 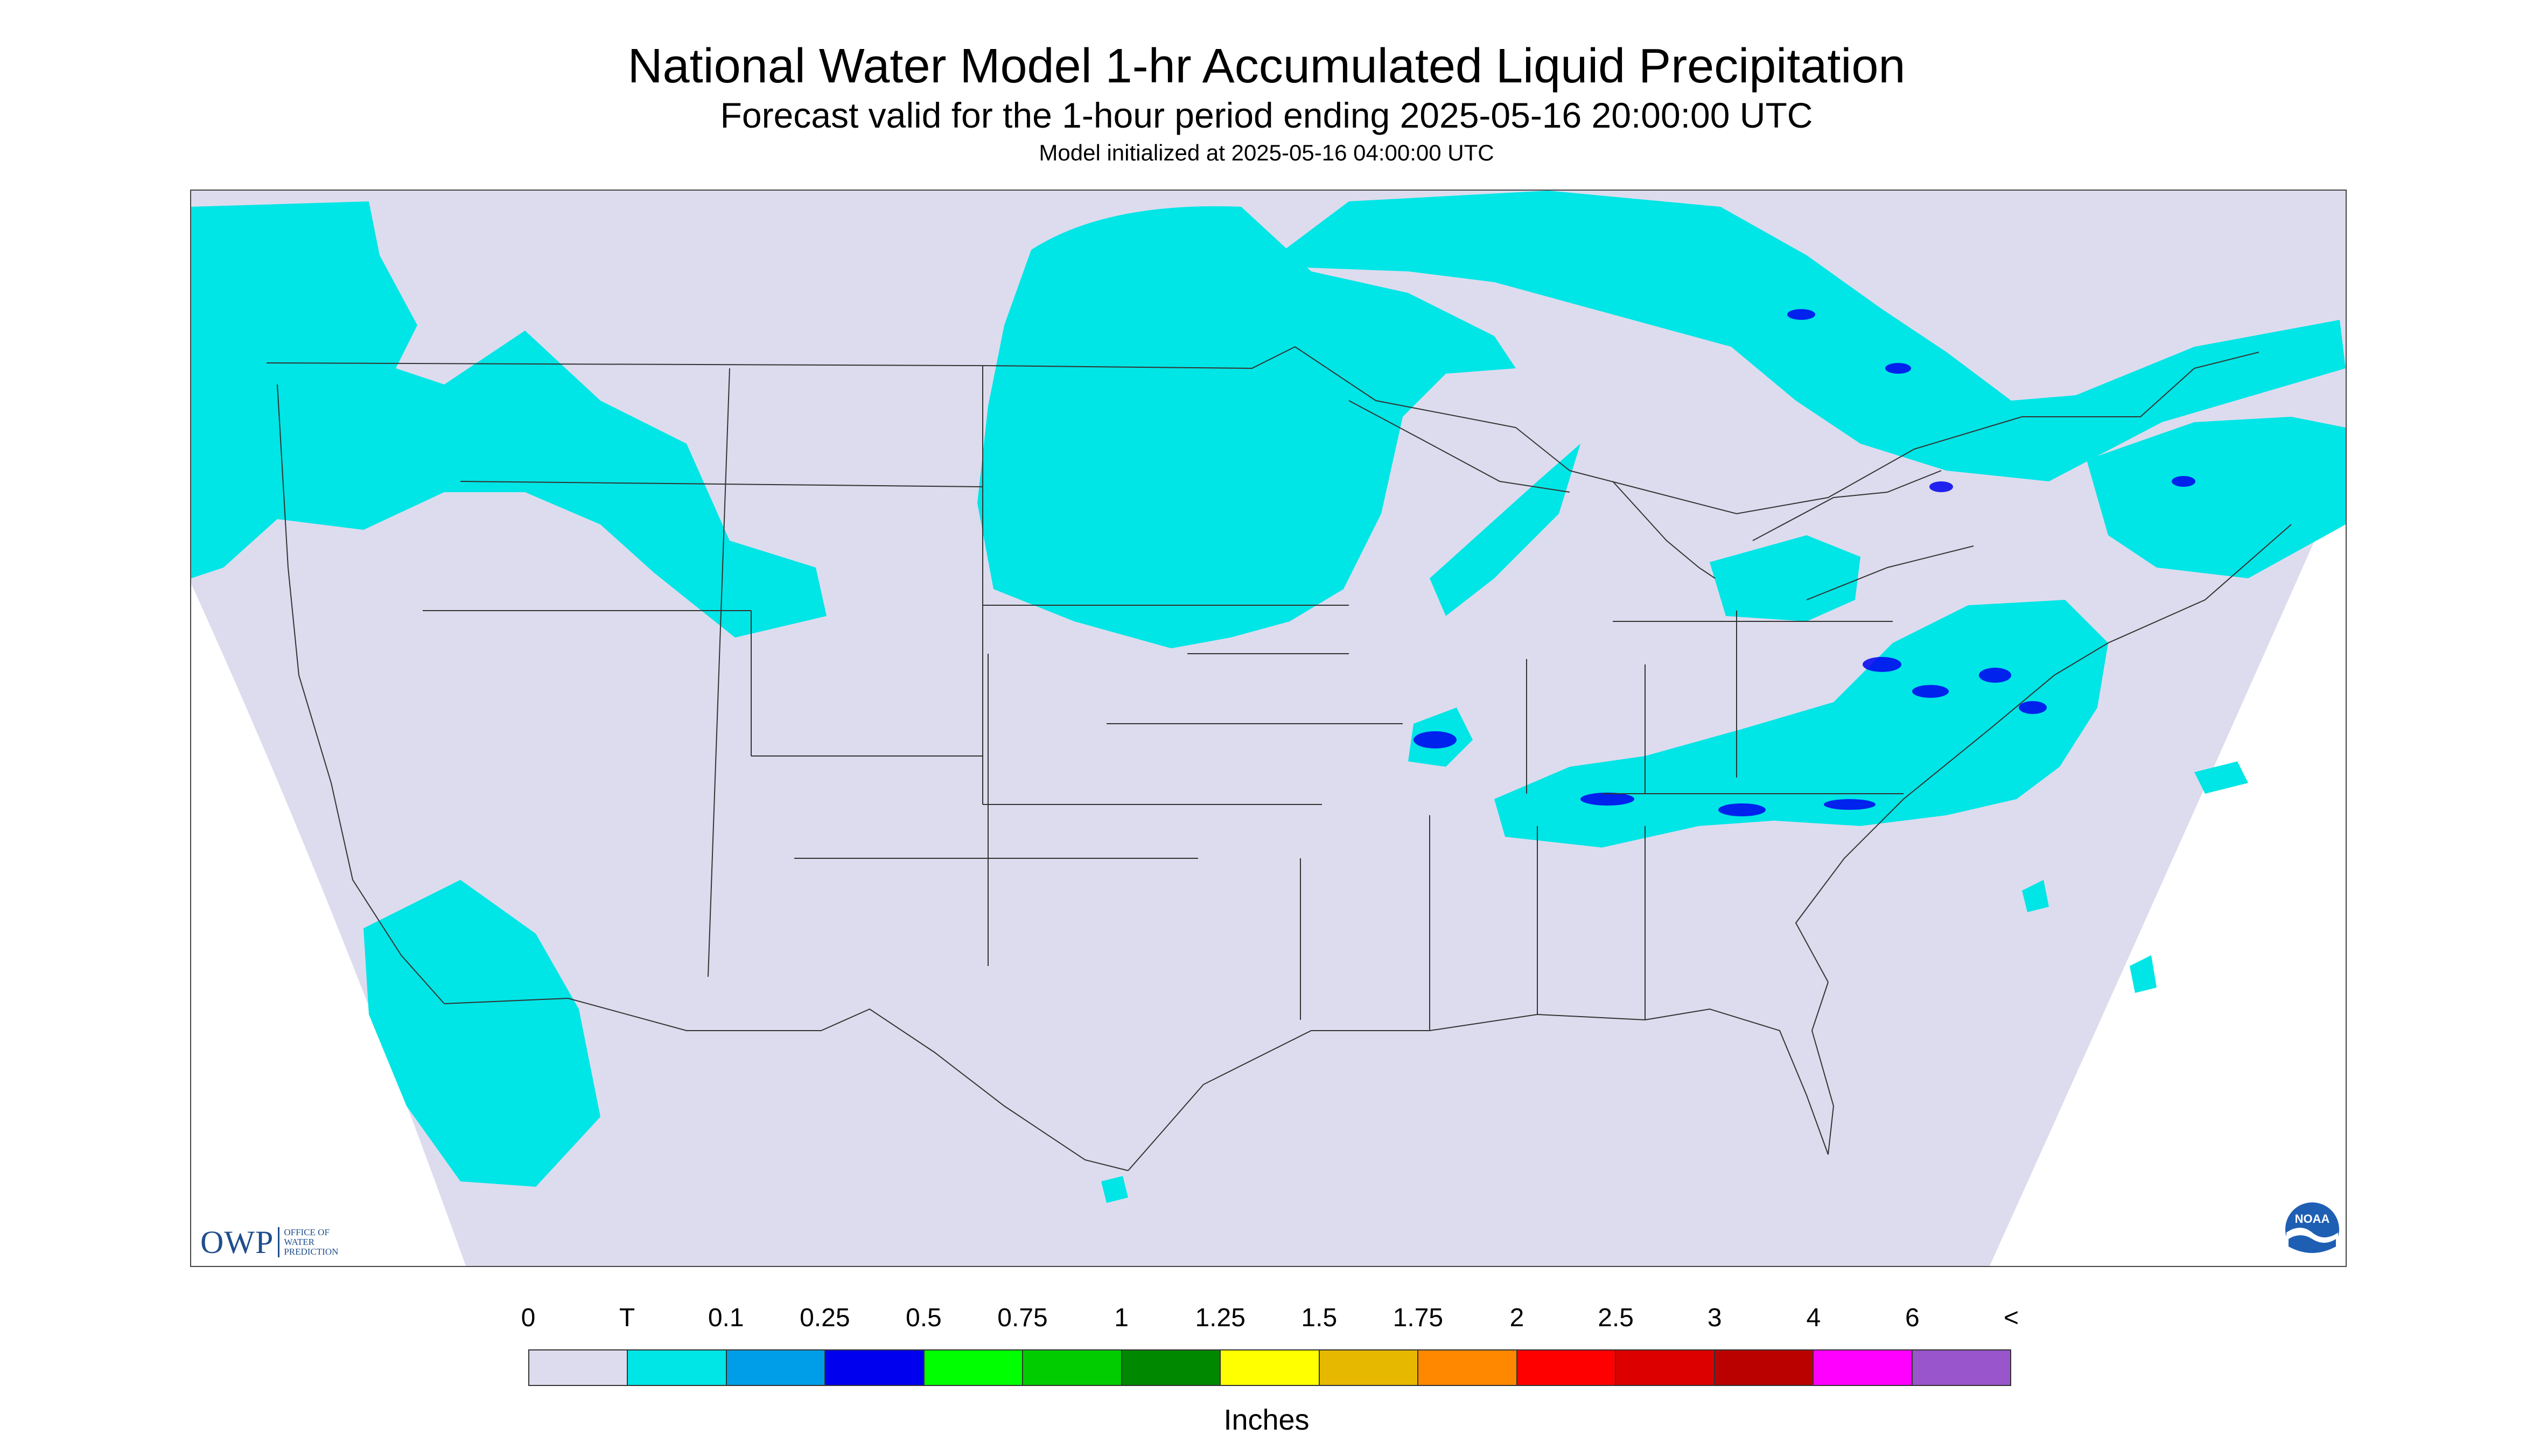 What do you see at coordinates (1801, 724) in the screenshot?
I see `precip-area-mid-atlantic` at bounding box center [1801, 724].